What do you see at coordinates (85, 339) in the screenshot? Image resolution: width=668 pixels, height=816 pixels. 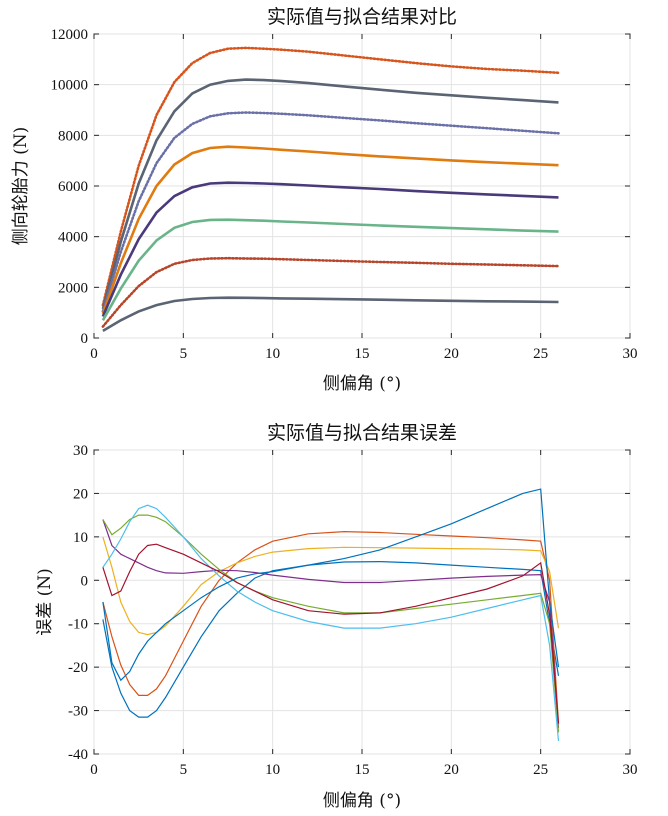 I see `c1-ytick-label: 0` at bounding box center [85, 339].